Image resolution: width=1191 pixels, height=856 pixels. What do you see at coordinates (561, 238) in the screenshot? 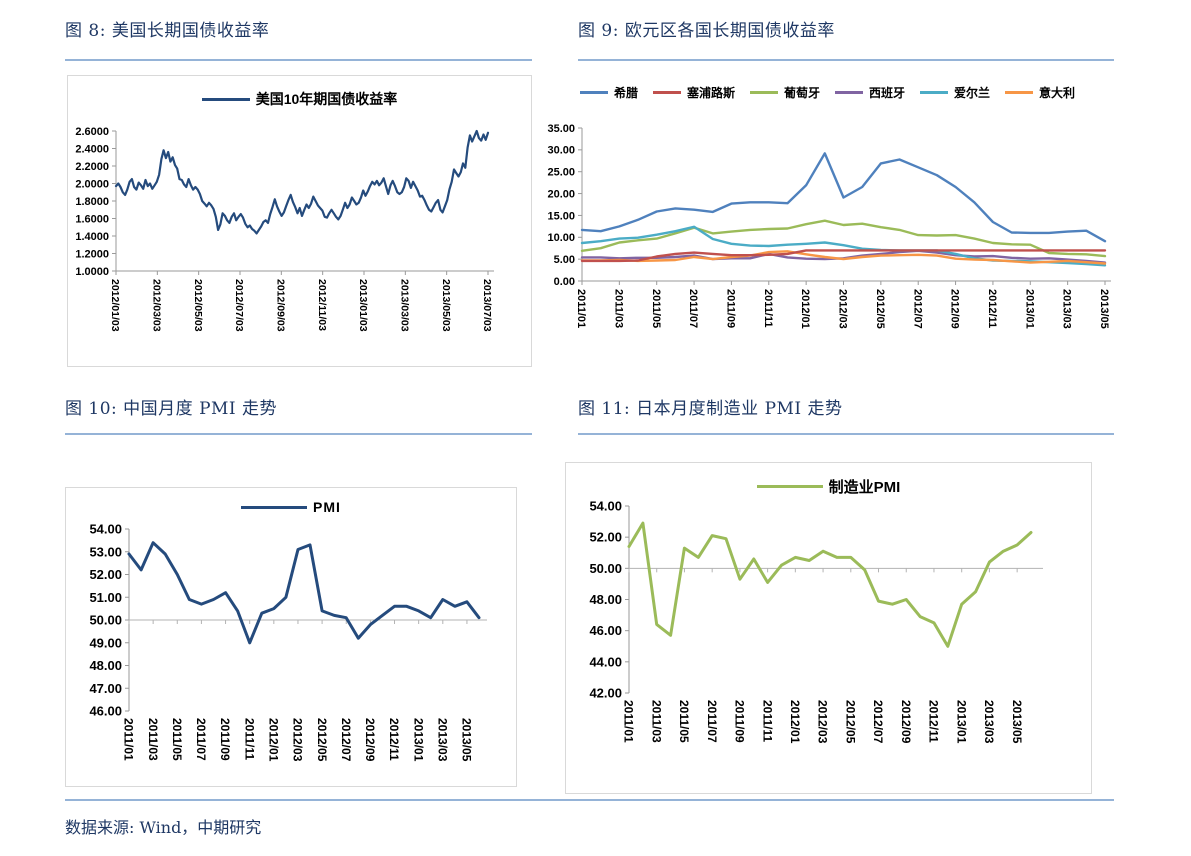
I see `y-tick-label: 10.00` at bounding box center [561, 238].